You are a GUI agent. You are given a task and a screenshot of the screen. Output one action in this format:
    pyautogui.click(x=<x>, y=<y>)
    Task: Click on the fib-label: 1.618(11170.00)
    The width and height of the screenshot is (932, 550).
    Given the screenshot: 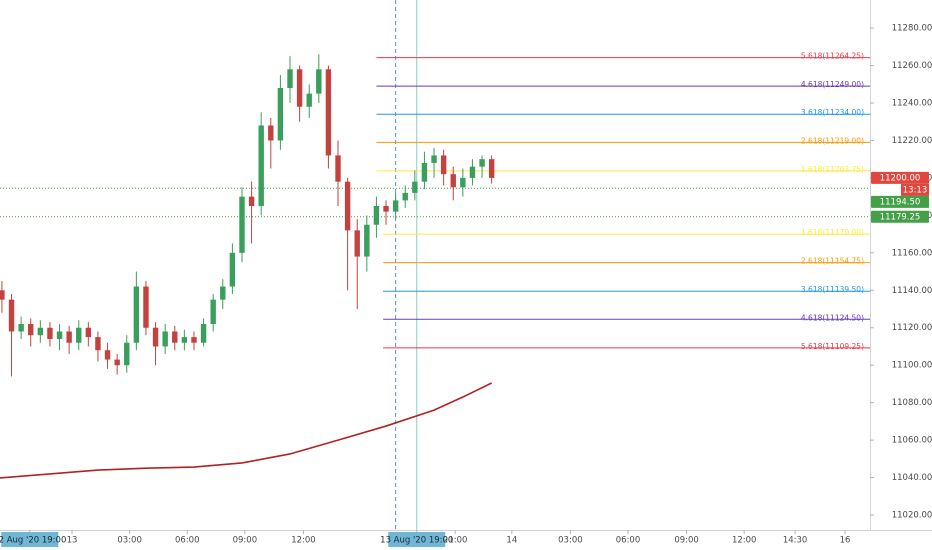 What is the action you would take?
    pyautogui.click(x=832, y=232)
    